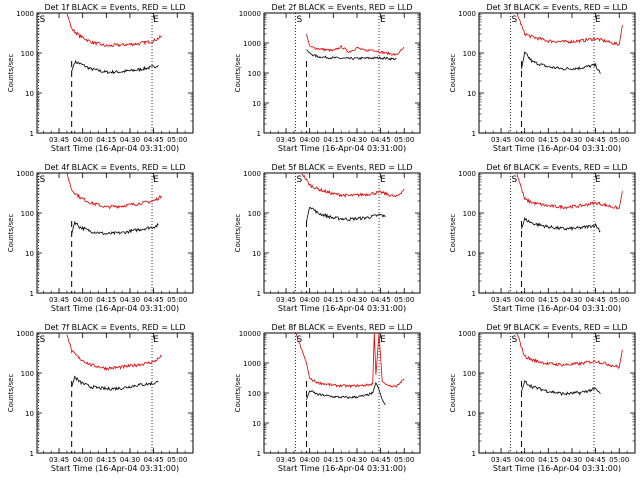  What do you see at coordinates (556, 7) in the screenshot?
I see `subplot-title: Det 3f BLACK = Events, RED = LLD` at bounding box center [556, 7].